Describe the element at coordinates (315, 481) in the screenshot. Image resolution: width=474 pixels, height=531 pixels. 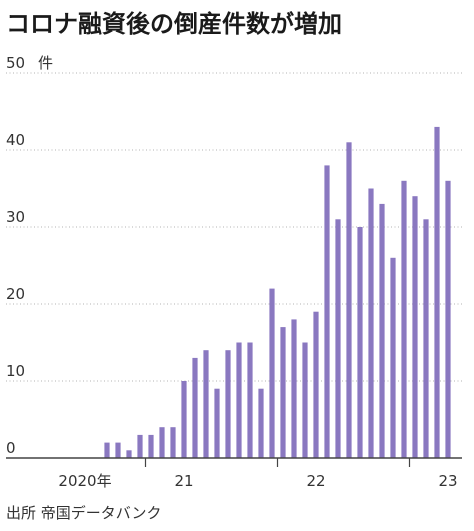
I see `x-year-label: 22` at that location.